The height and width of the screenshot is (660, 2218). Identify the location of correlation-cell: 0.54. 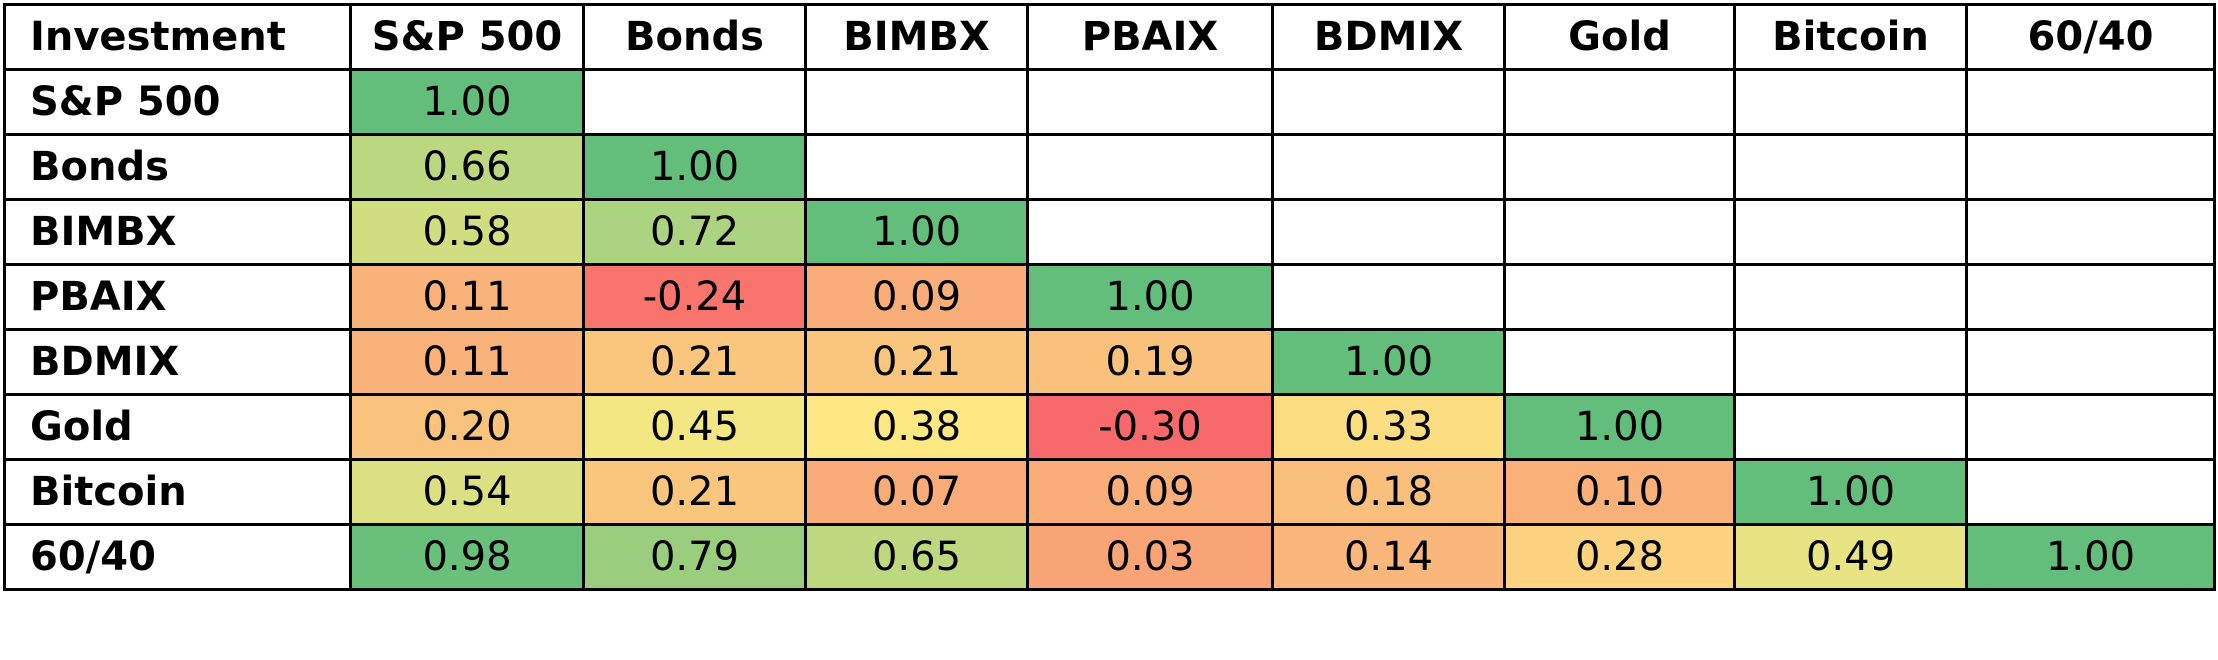
(467, 492).